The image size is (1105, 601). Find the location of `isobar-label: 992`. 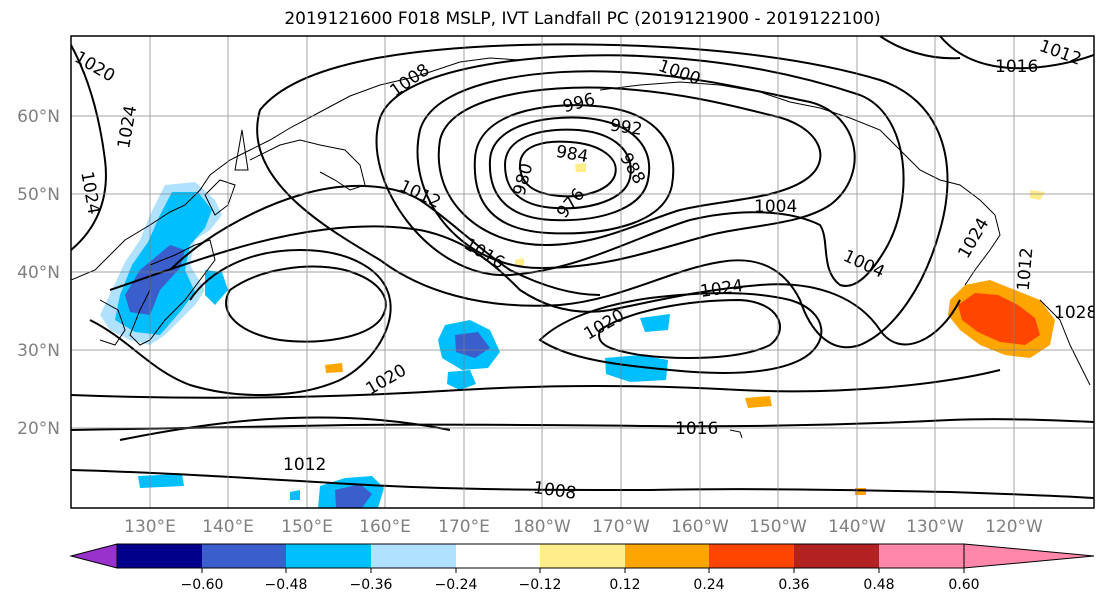

isobar-label: 992 is located at coordinates (626, 128).